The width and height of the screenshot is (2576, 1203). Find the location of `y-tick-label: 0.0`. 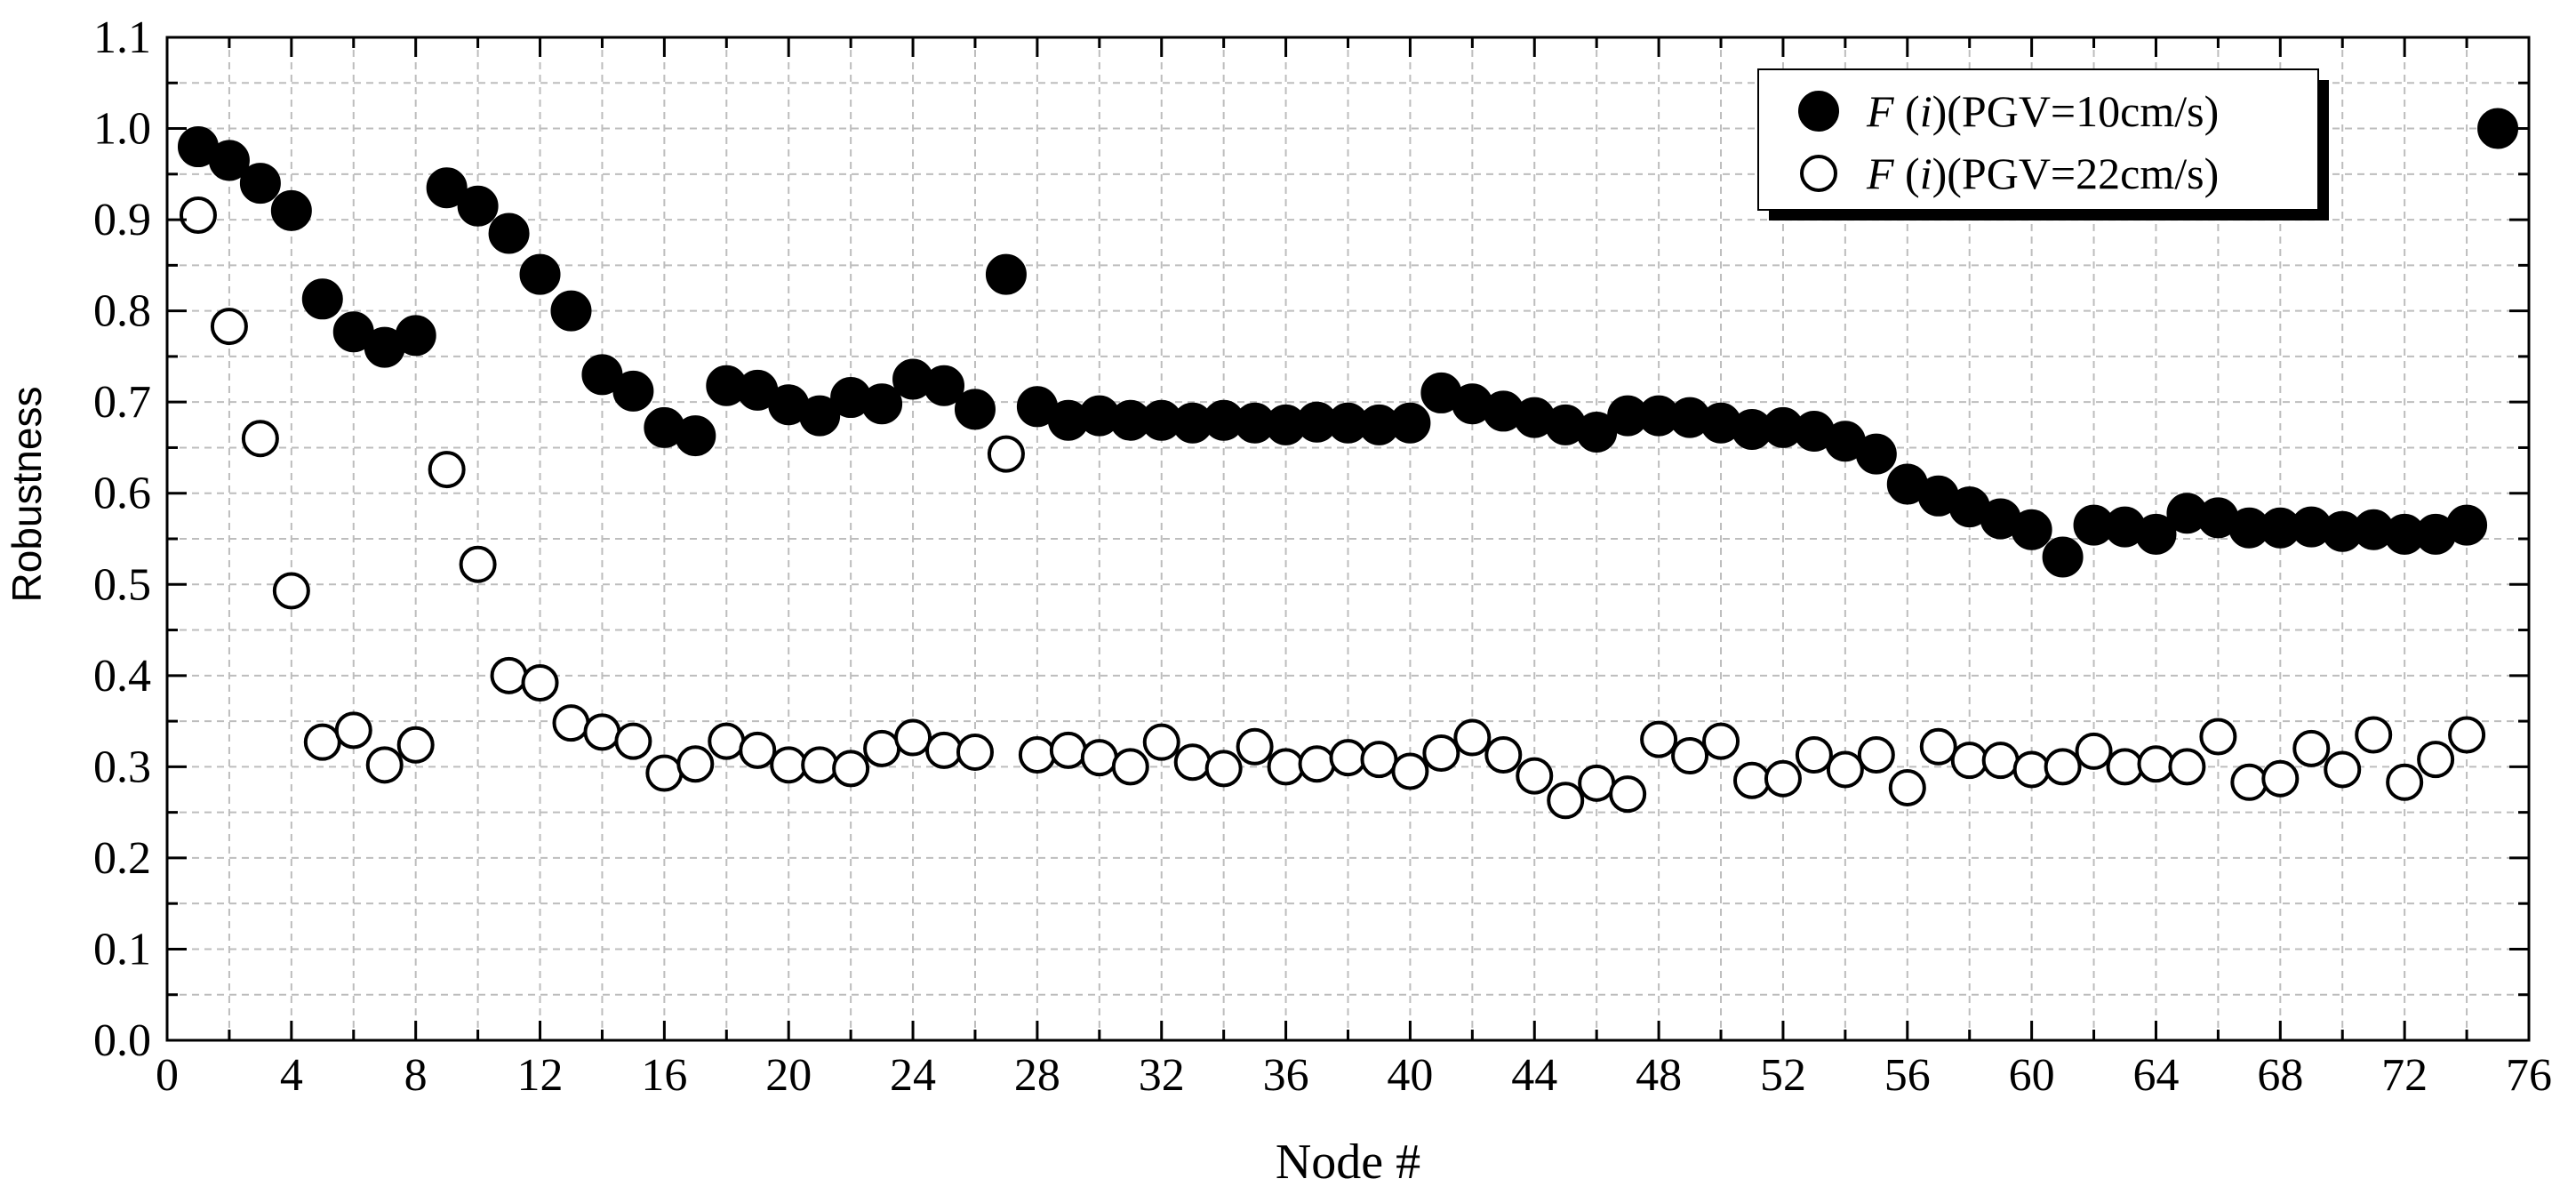

y-tick-label: 0.0 is located at coordinates (122, 1040).